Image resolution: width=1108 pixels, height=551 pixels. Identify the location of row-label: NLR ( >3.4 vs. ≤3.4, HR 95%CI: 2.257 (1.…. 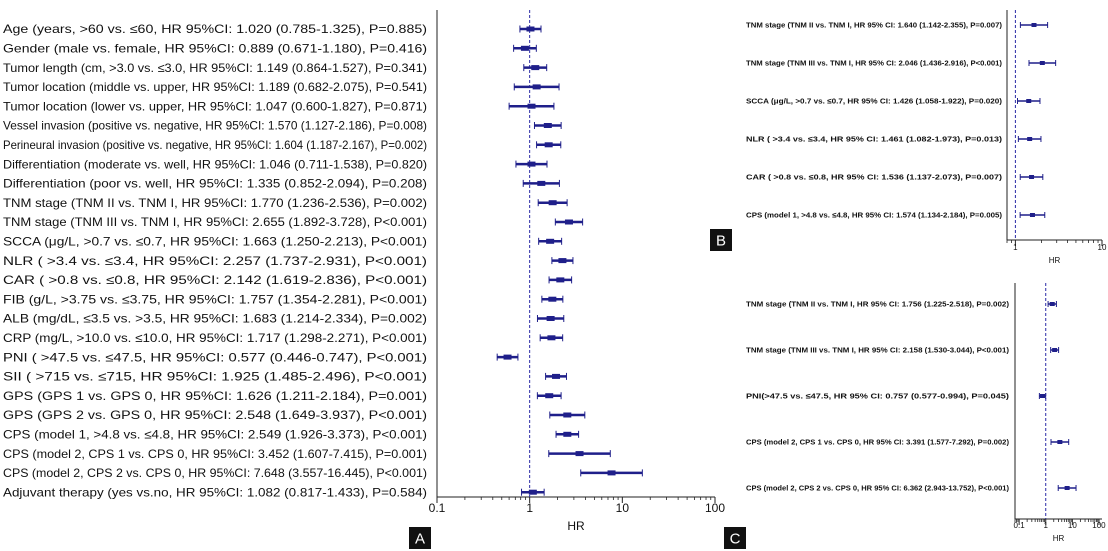
(215, 261).